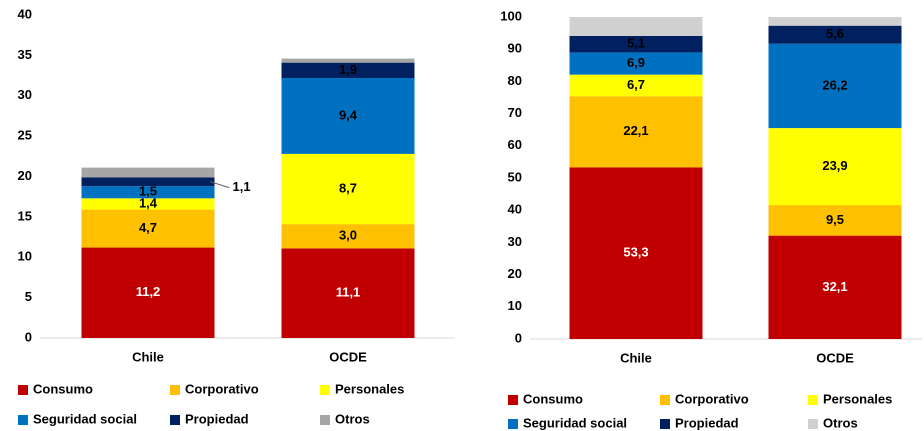 The image size is (924, 431). What do you see at coordinates (515, 48) in the screenshot?
I see `y-tick-label: 90` at bounding box center [515, 48].